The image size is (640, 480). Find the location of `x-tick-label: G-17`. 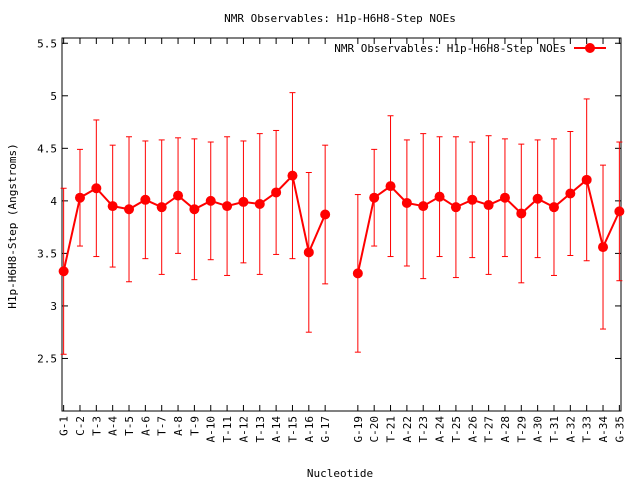

x-tick-label: G-17 is located at coordinates (325, 429).